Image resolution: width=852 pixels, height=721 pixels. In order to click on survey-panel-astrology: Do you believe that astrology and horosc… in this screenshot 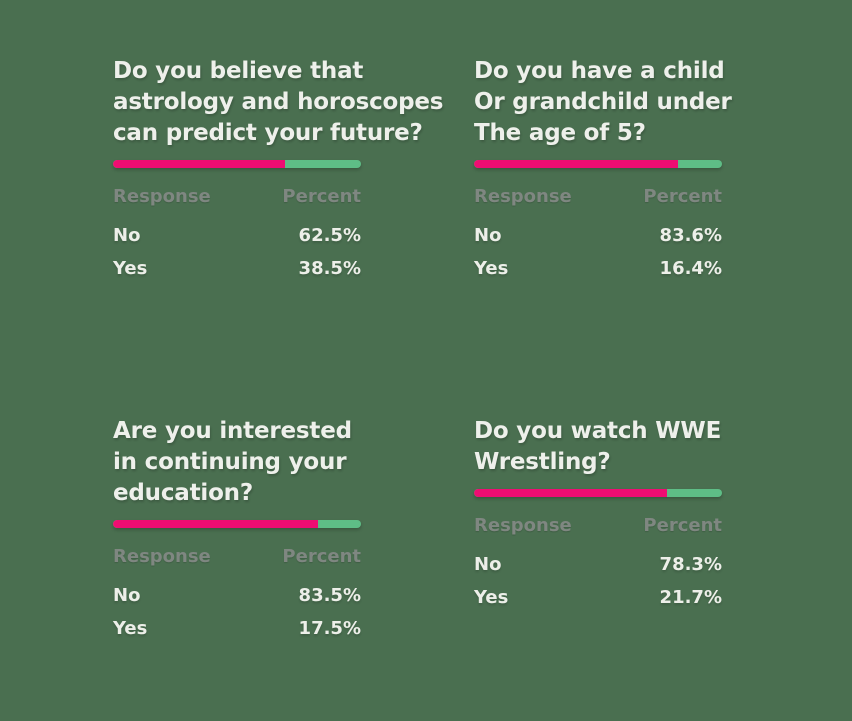, I will do `click(278, 167)`.